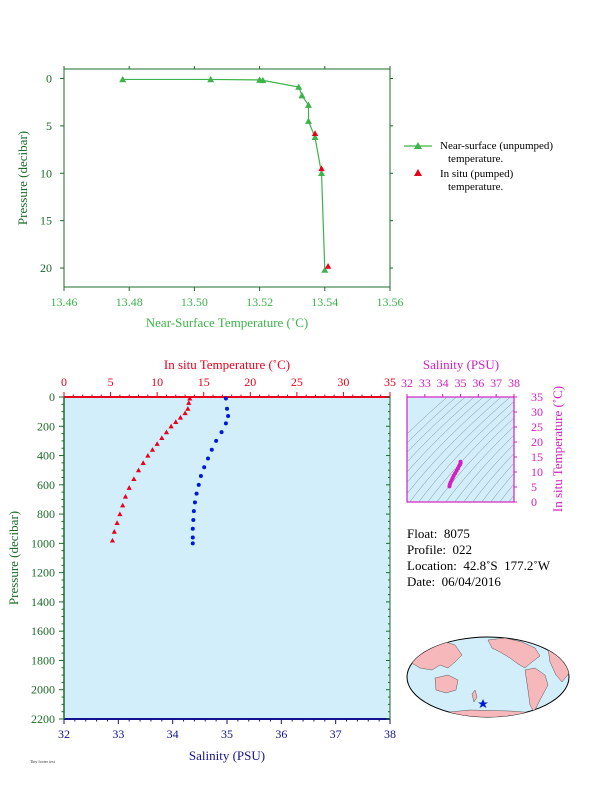 This screenshot has height=792, width=612. I want to click on pressure-tick-label: 0, so click(52, 397).